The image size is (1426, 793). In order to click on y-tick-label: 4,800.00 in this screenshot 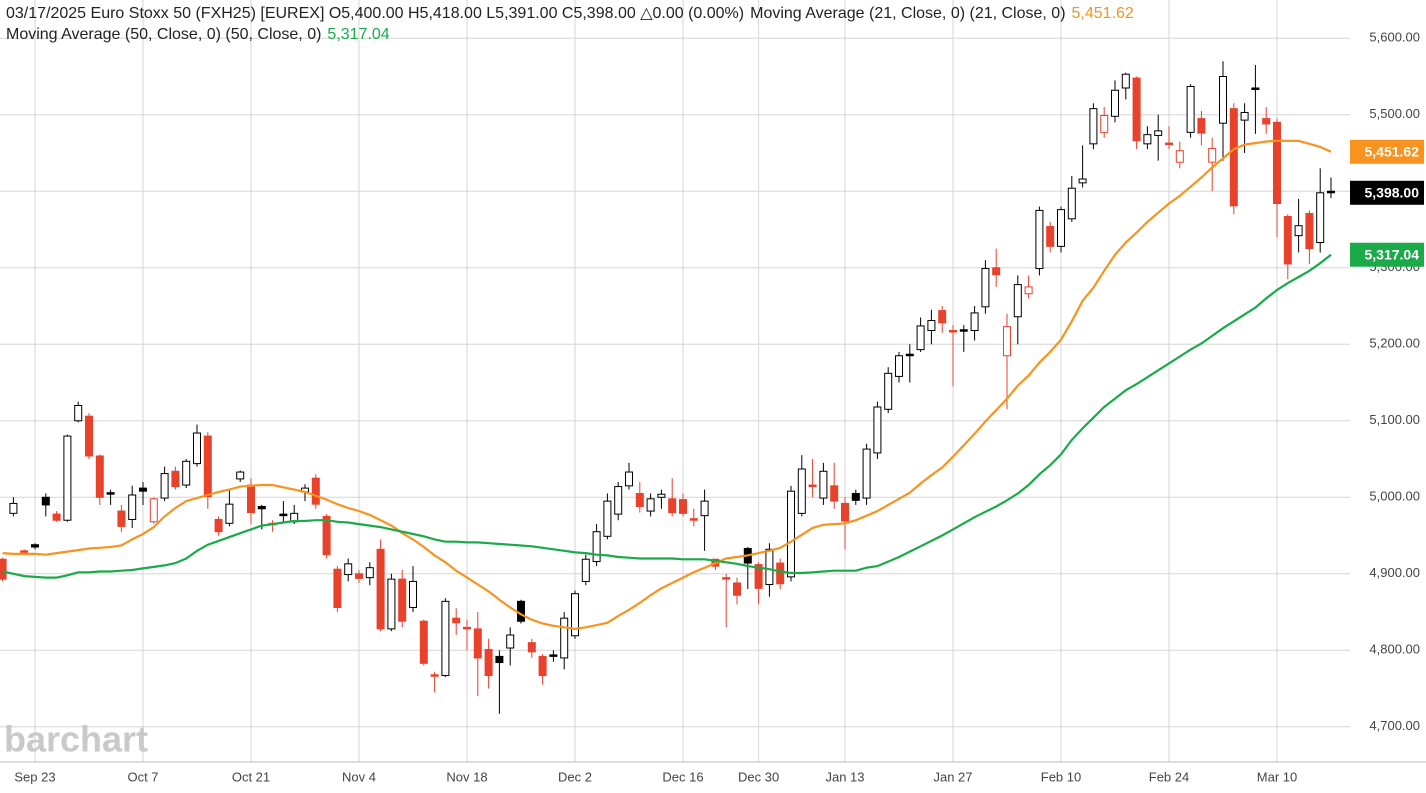, I will do `click(1394, 649)`.